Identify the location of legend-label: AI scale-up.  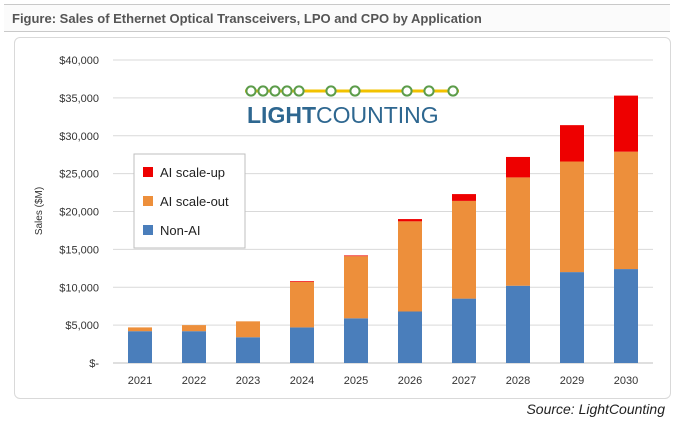
(192, 172).